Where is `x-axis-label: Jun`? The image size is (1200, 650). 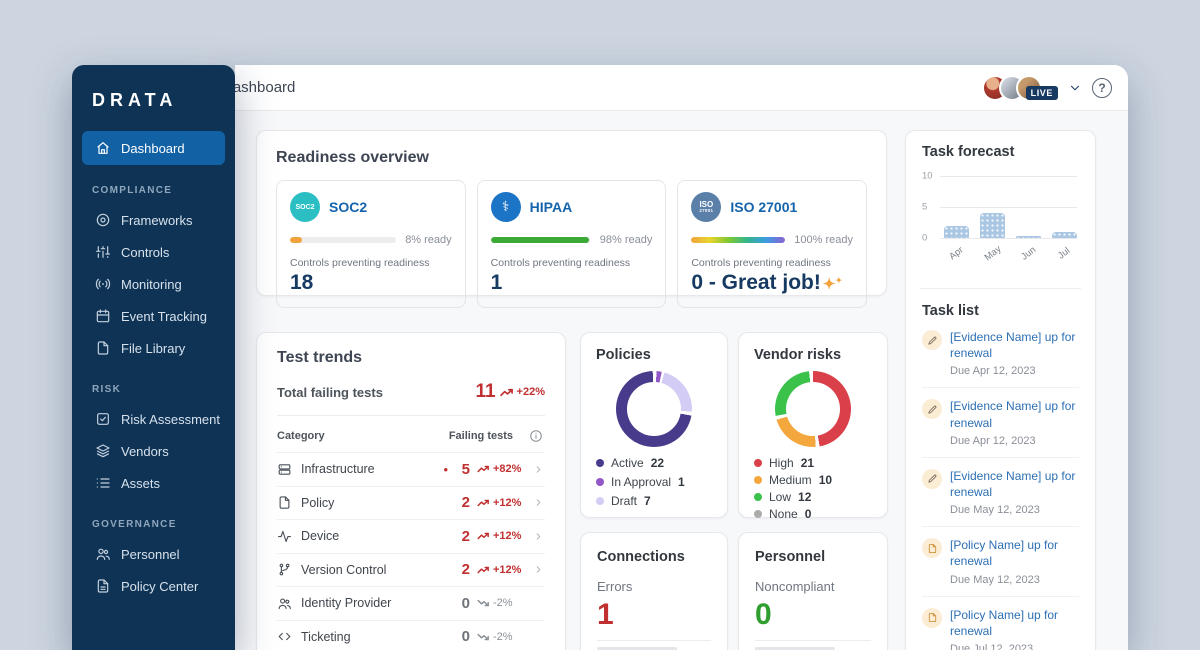 x-axis-label: Jun is located at coordinates (1028, 253).